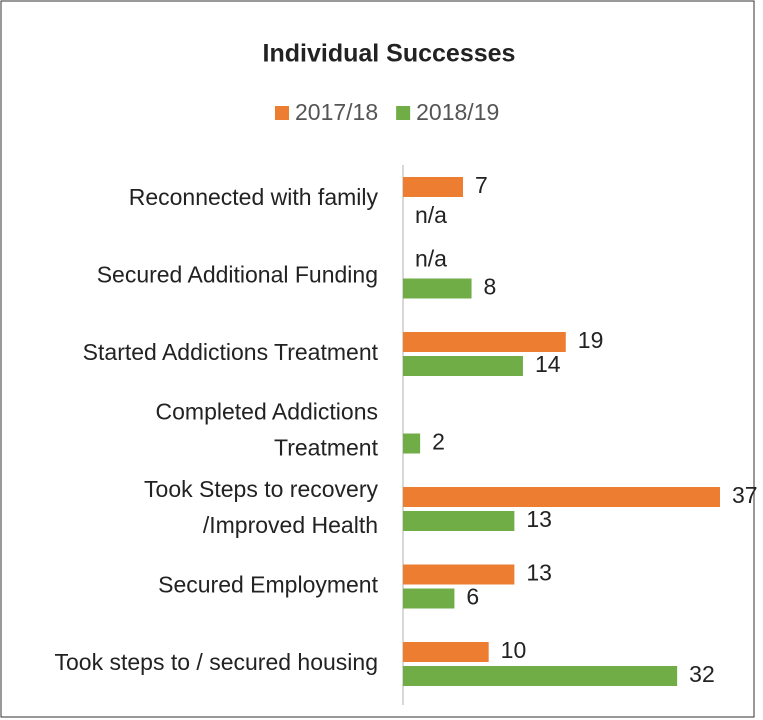  I want to click on category-label: Reconnected with family, so click(254, 197).